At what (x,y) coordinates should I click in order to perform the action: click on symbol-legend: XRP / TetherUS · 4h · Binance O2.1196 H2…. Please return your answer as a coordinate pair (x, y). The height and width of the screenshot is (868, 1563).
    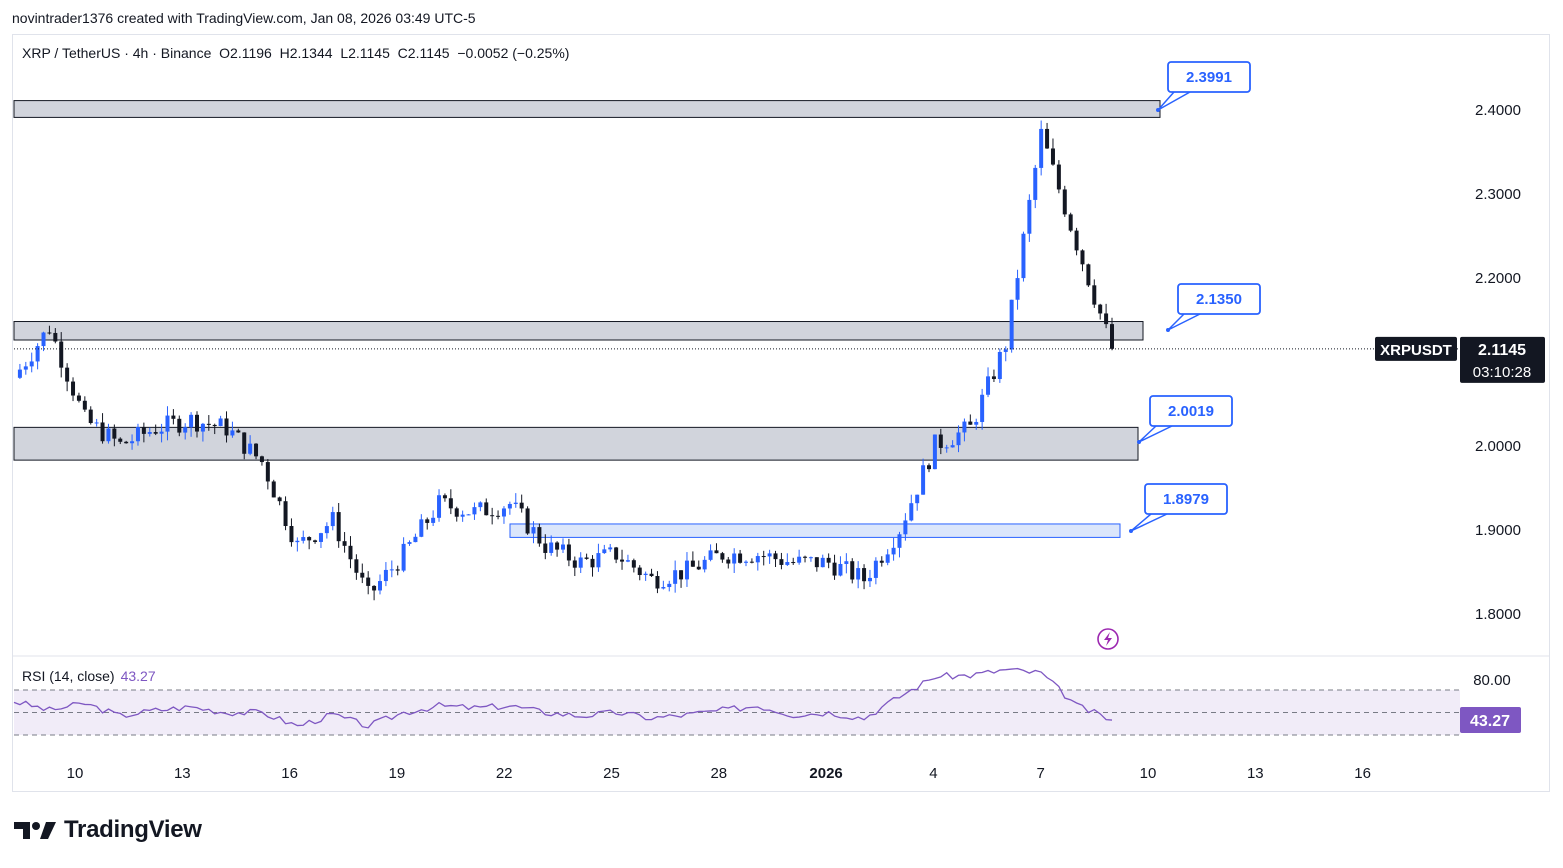
    Looking at the image, I should click on (295, 53).